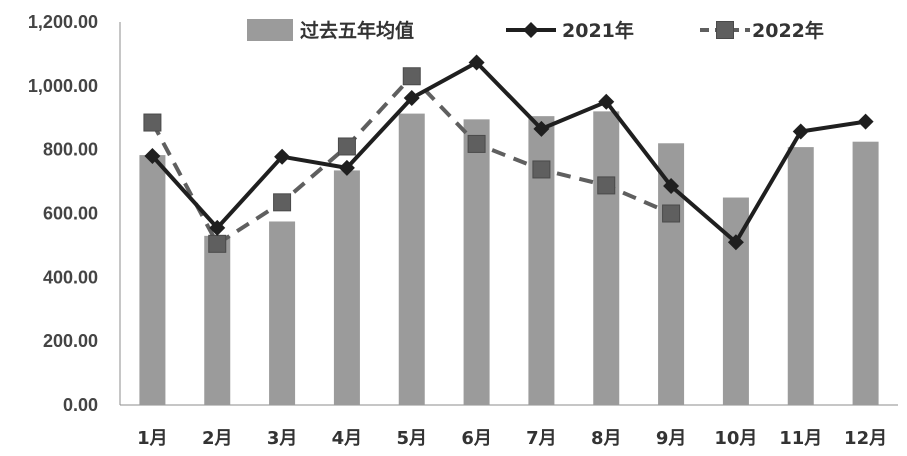  I want to click on y-tick-label: 1,000.00, so click(63, 86).